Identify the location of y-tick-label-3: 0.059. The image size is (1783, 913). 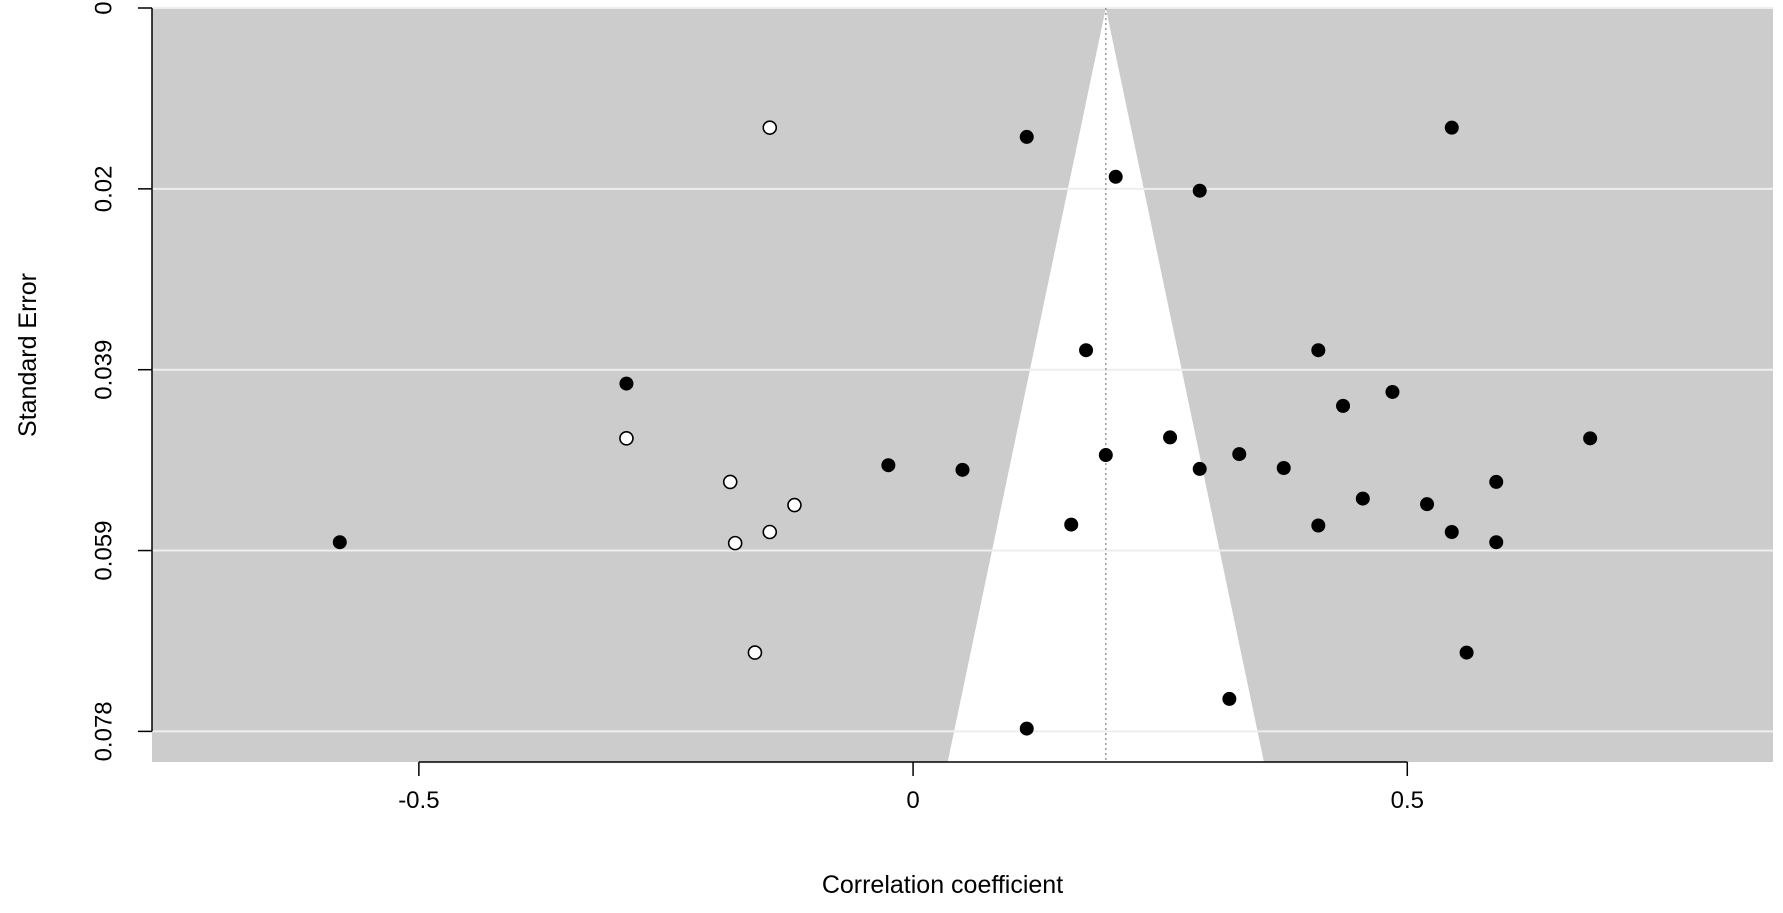
(104, 551).